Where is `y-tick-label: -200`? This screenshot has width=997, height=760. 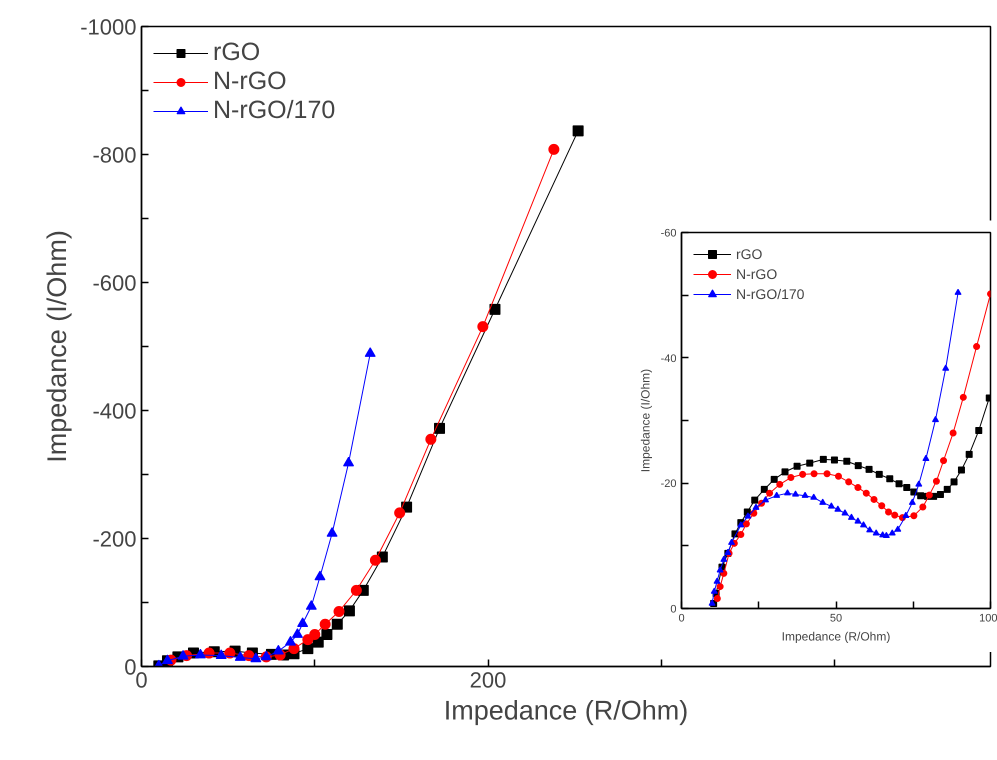
y-tick-label: -200 is located at coordinates (114, 539).